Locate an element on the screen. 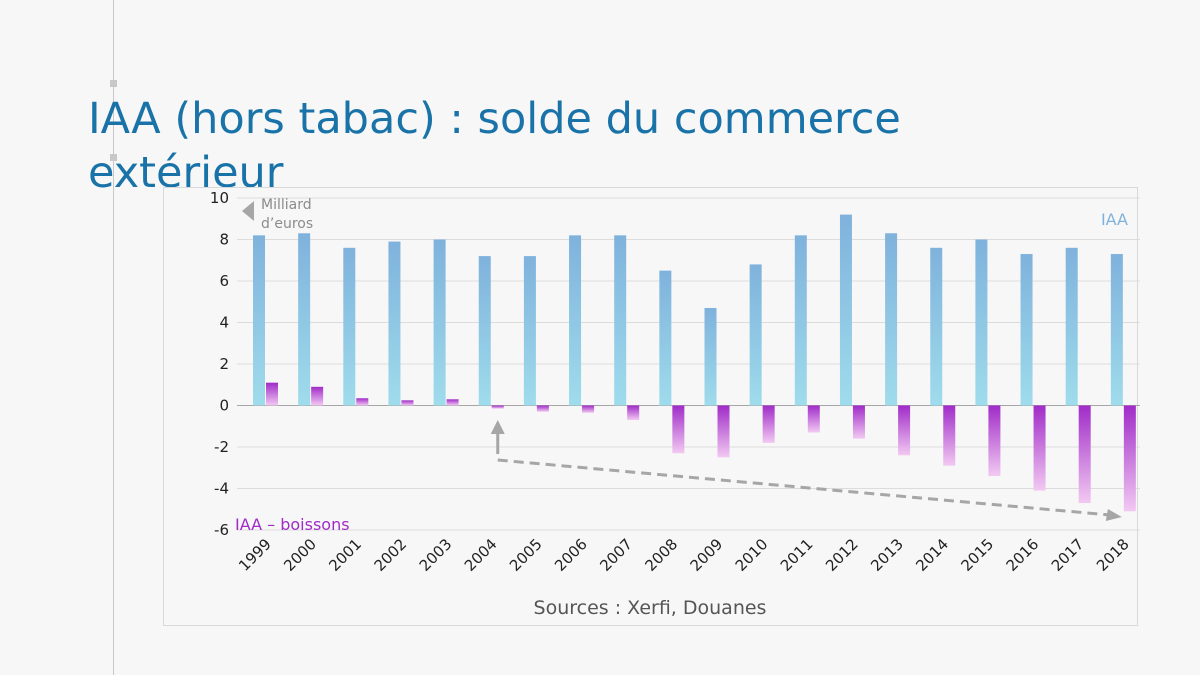 The image size is (1200, 675). x-tick-label: 2004 is located at coordinates (481, 555).